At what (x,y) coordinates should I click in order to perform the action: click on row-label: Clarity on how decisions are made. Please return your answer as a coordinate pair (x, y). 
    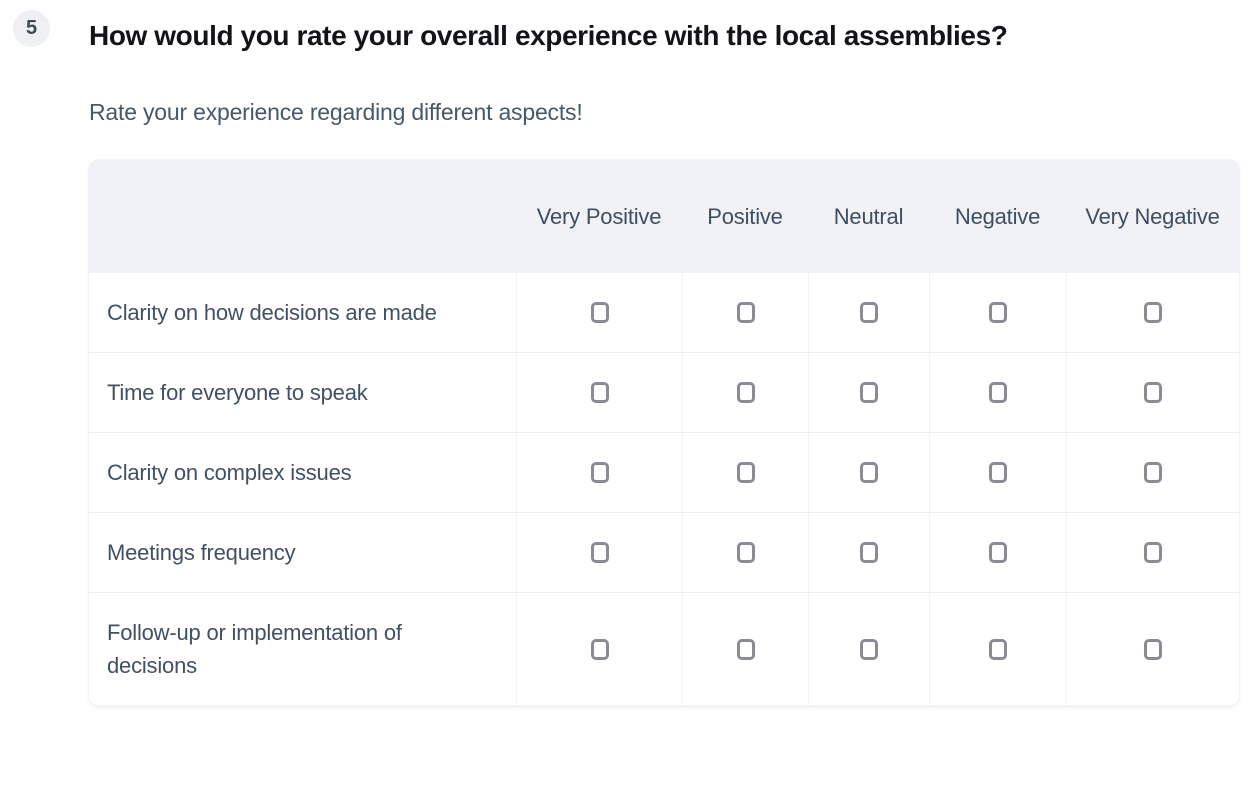
    Looking at the image, I should click on (302, 312).